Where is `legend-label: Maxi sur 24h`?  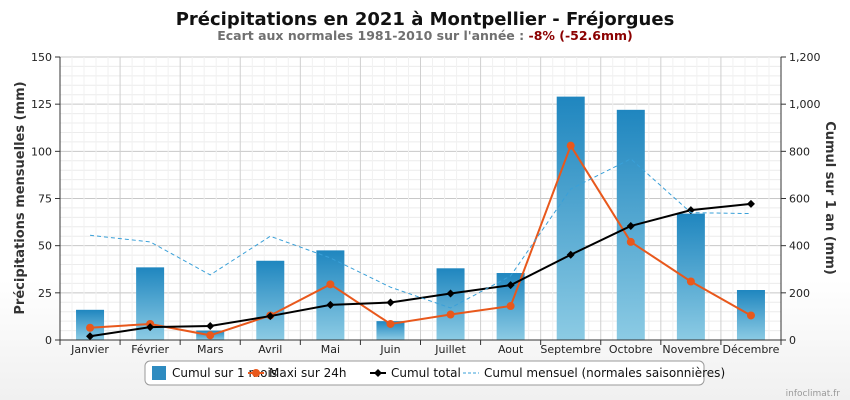
legend-label: Maxi sur 24h is located at coordinates (307, 373).